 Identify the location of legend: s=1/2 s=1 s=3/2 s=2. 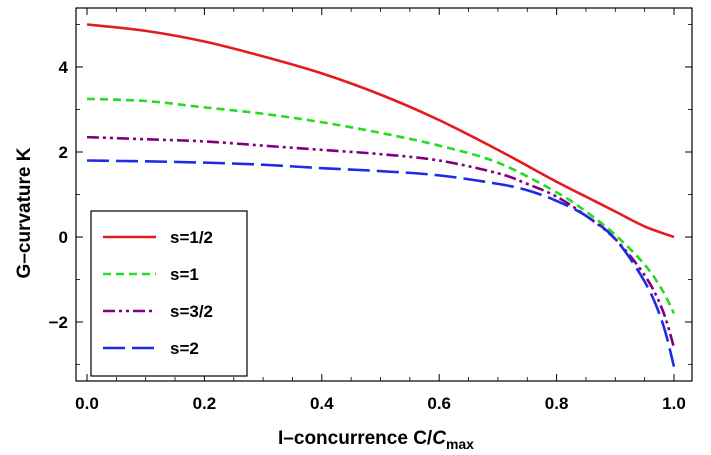
(169, 293).